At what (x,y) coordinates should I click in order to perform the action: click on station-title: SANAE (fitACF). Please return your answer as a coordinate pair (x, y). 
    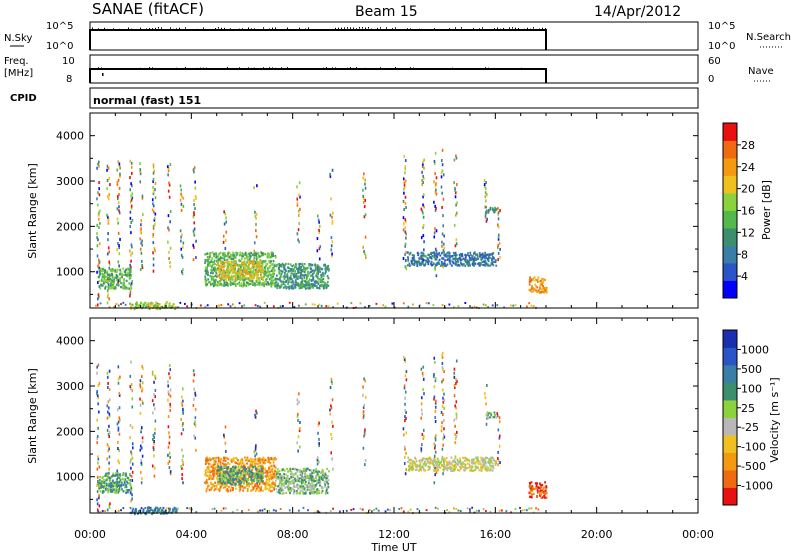
    Looking at the image, I should click on (148, 9).